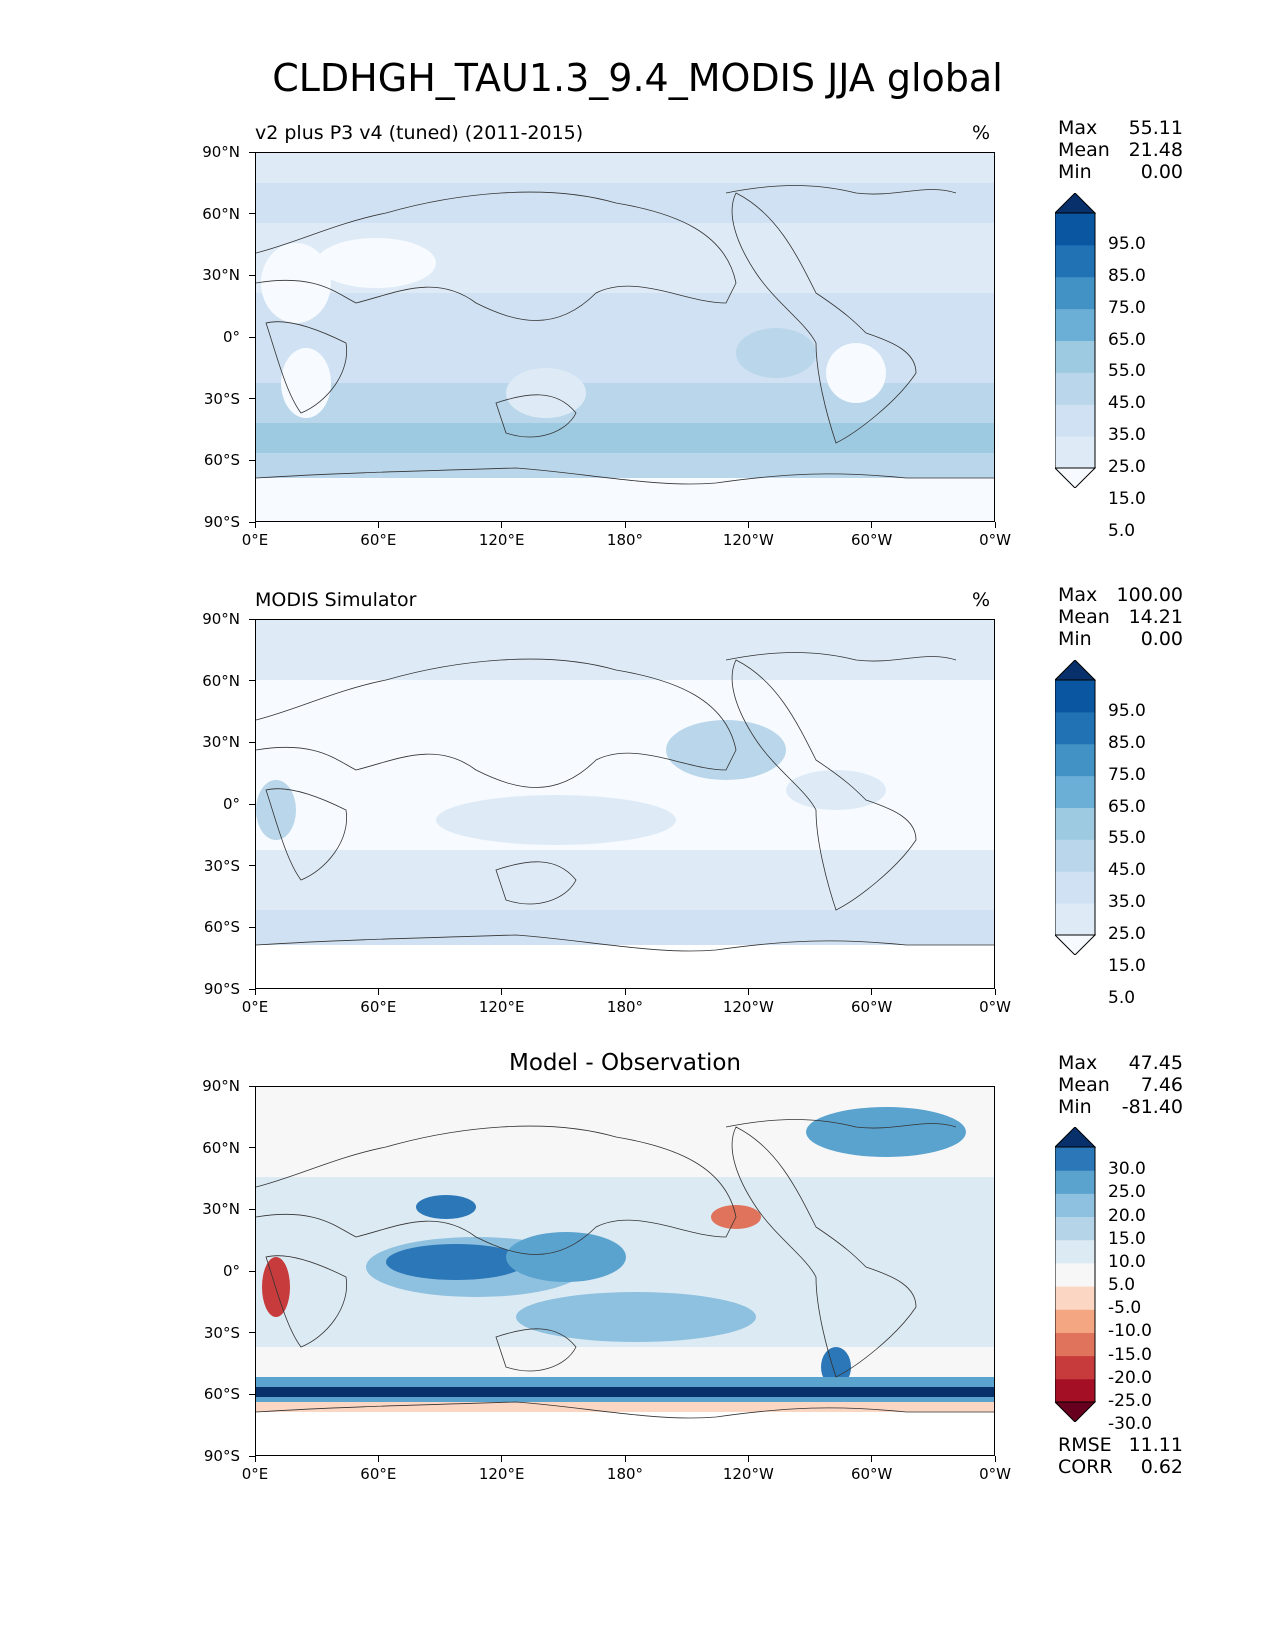 The image size is (1275, 1650). What do you see at coordinates (1155, 150) in the screenshot?
I see `stat-mean: 21.48` at bounding box center [1155, 150].